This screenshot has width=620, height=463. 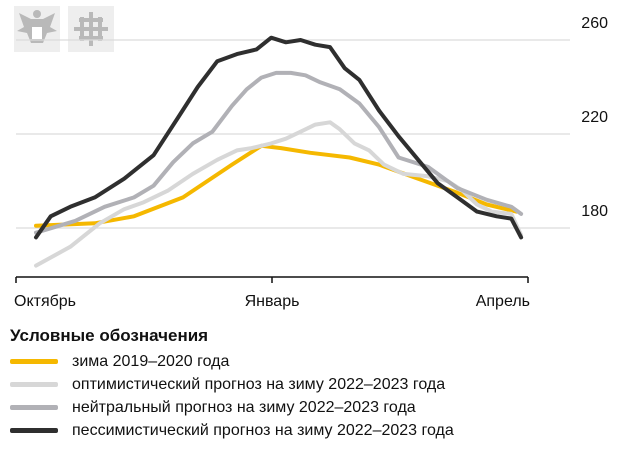 What do you see at coordinates (503, 301) in the screenshot?
I see `x-tick-label-2: Апрель` at bounding box center [503, 301].